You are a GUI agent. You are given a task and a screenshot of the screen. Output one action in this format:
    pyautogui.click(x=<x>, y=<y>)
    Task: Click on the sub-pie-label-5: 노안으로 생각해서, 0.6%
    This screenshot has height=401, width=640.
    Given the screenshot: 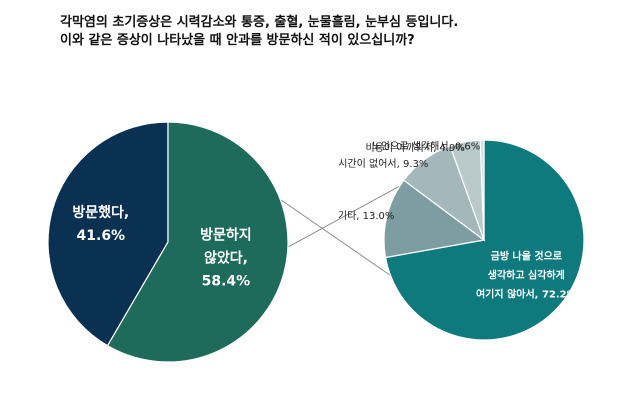 What is the action you would take?
    pyautogui.click(x=426, y=146)
    